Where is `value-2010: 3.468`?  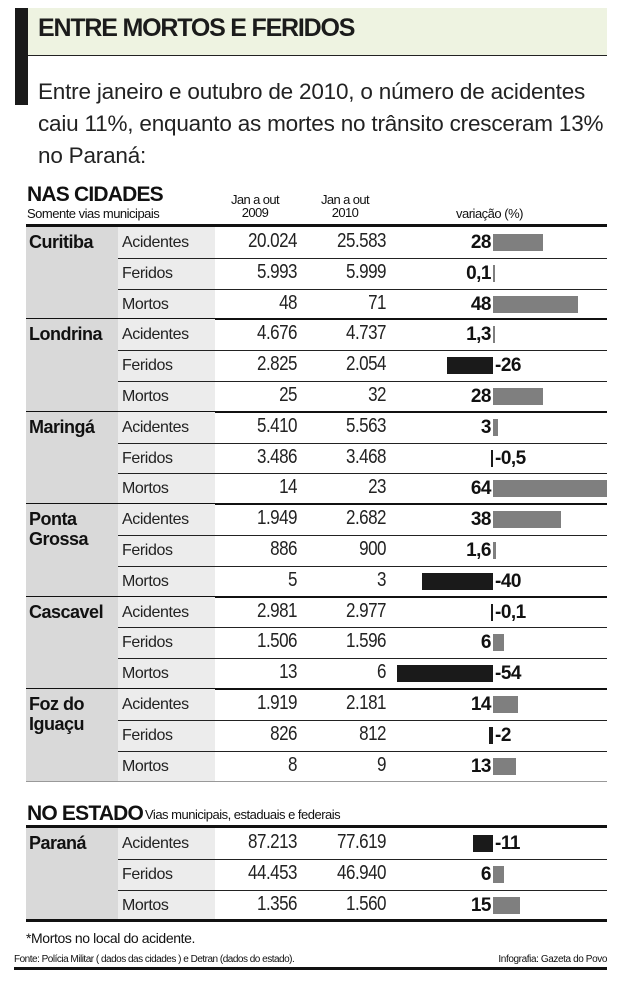
value-2010: 3.468 is located at coordinates (366, 456).